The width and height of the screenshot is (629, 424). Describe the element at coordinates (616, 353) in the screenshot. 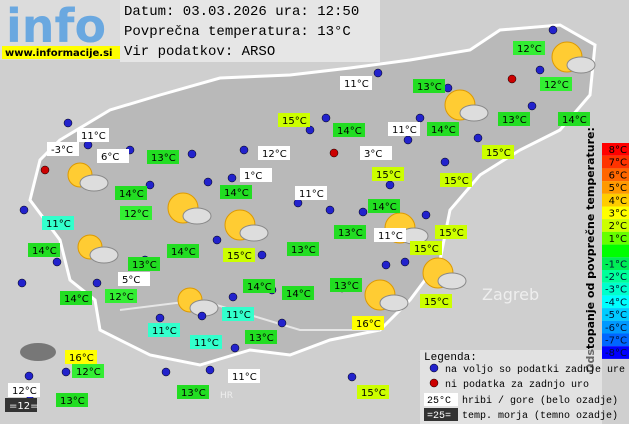

I see `scale-label: -8°C` at that location.